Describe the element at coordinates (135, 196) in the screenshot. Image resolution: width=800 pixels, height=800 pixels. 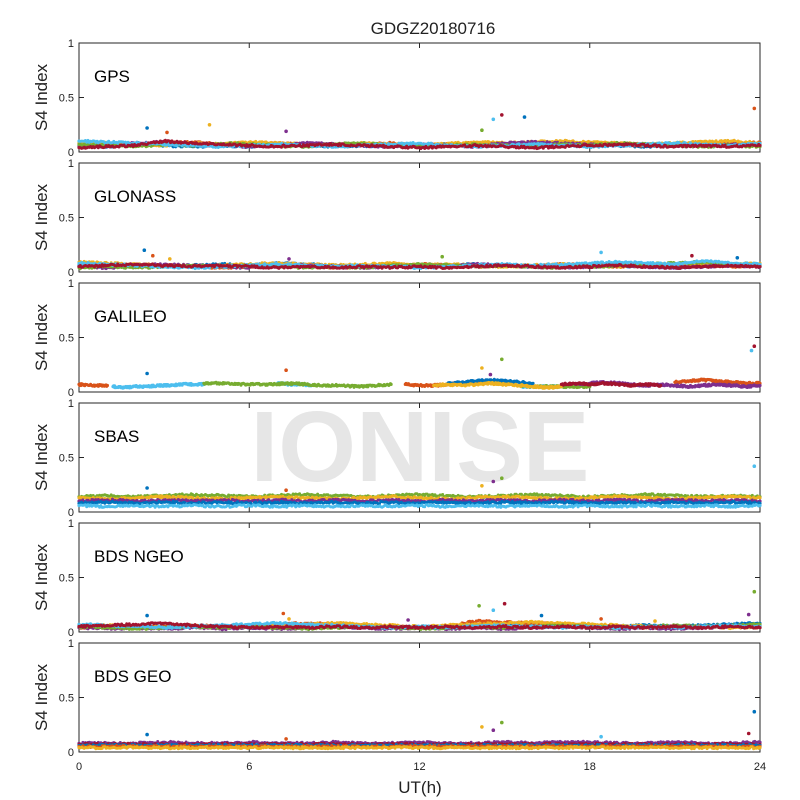
I see `panel-label: GLONASS` at that location.